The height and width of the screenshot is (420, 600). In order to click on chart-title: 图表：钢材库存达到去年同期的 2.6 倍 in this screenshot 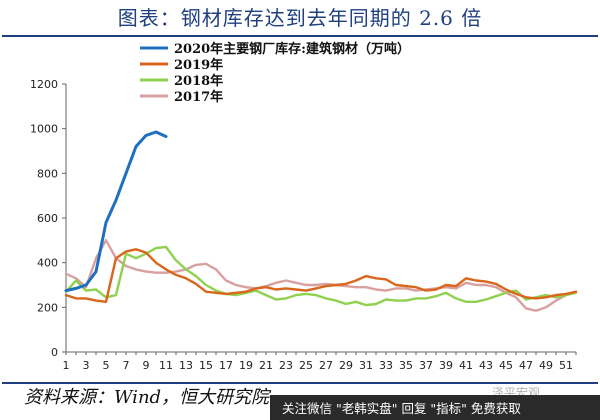, I will do `click(300, 18)`.